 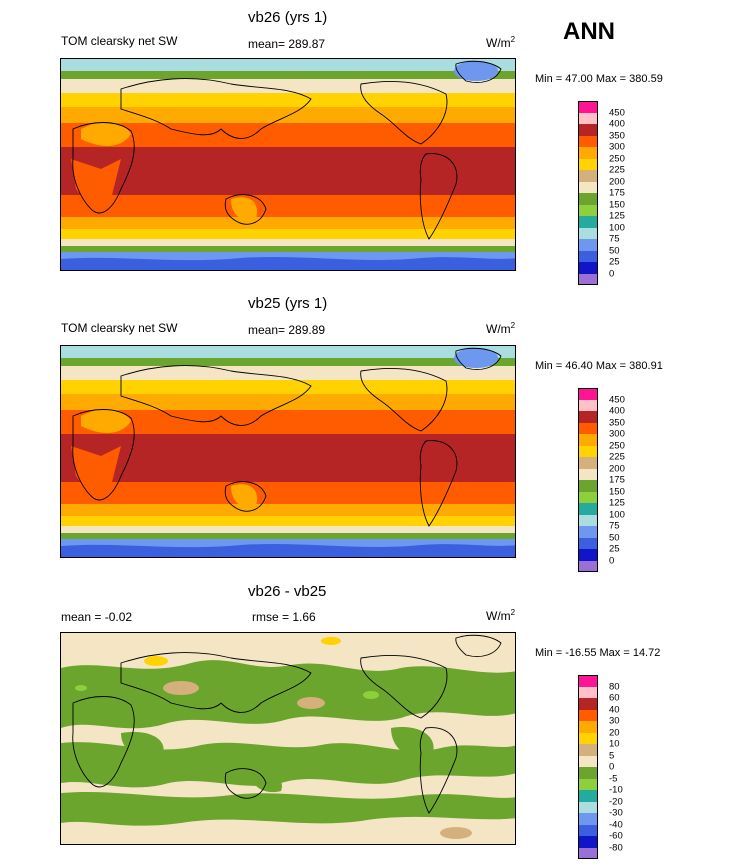 What do you see at coordinates (288, 100) in the screenshot?
I see `band-n-mid` at bounding box center [288, 100].